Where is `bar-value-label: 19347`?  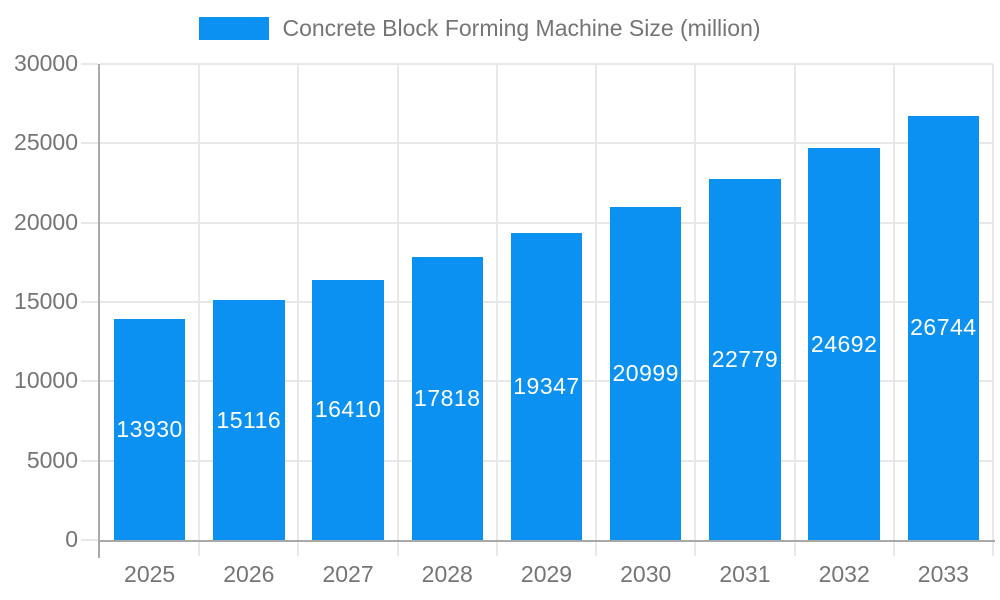
bar-value-label: 19347 is located at coordinates (546, 386).